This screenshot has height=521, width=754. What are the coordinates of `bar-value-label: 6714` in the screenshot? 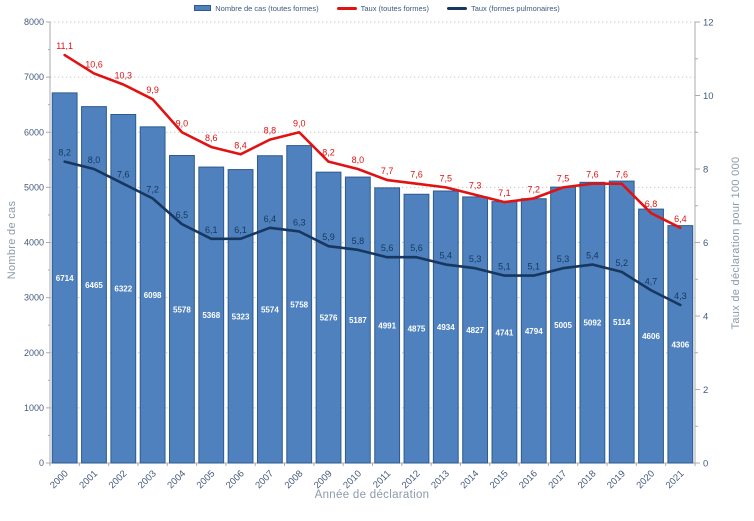 It's located at (65, 278).